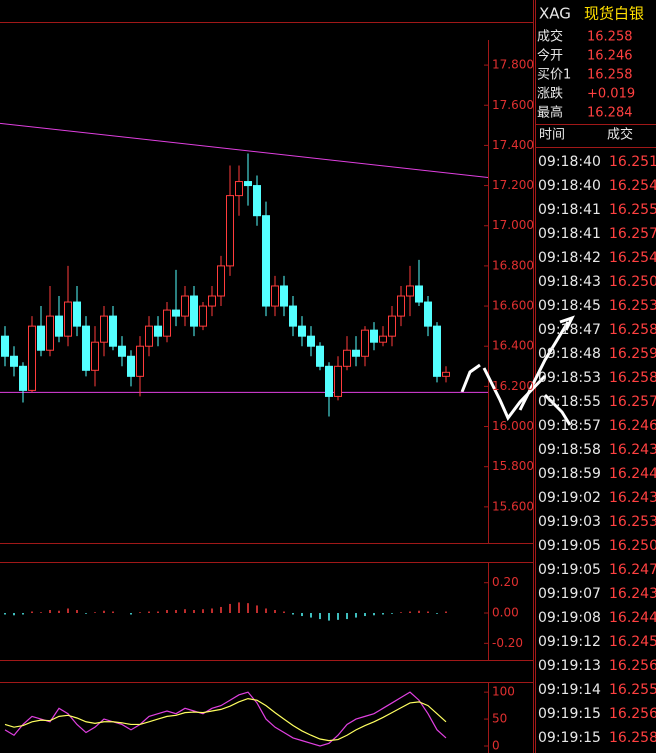  Describe the element at coordinates (569, 330) in the screenshot. I see `trade-time: 09:18:47` at that location.